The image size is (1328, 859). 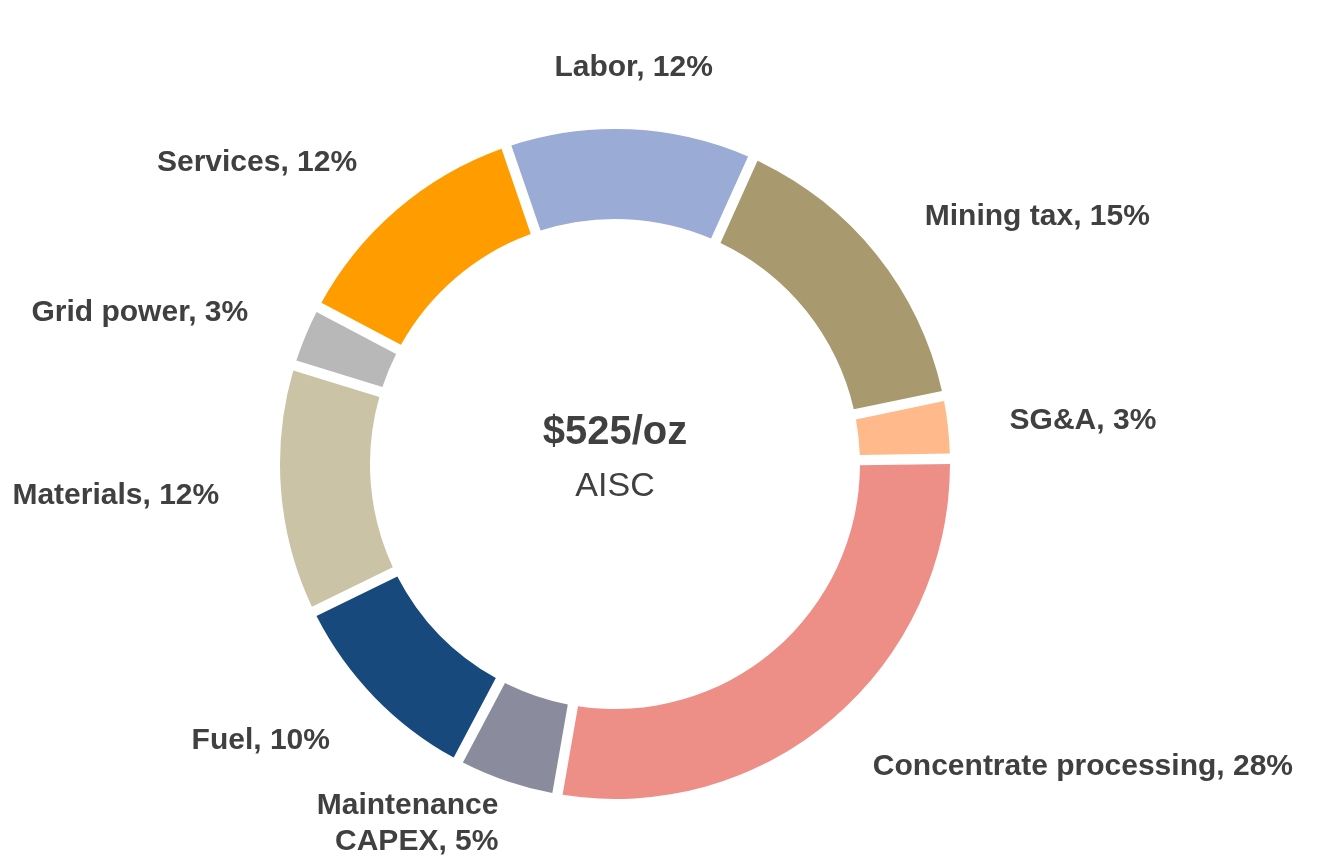 What do you see at coordinates (1037, 214) in the screenshot?
I see `slice-label: Mining tax, 15%` at bounding box center [1037, 214].